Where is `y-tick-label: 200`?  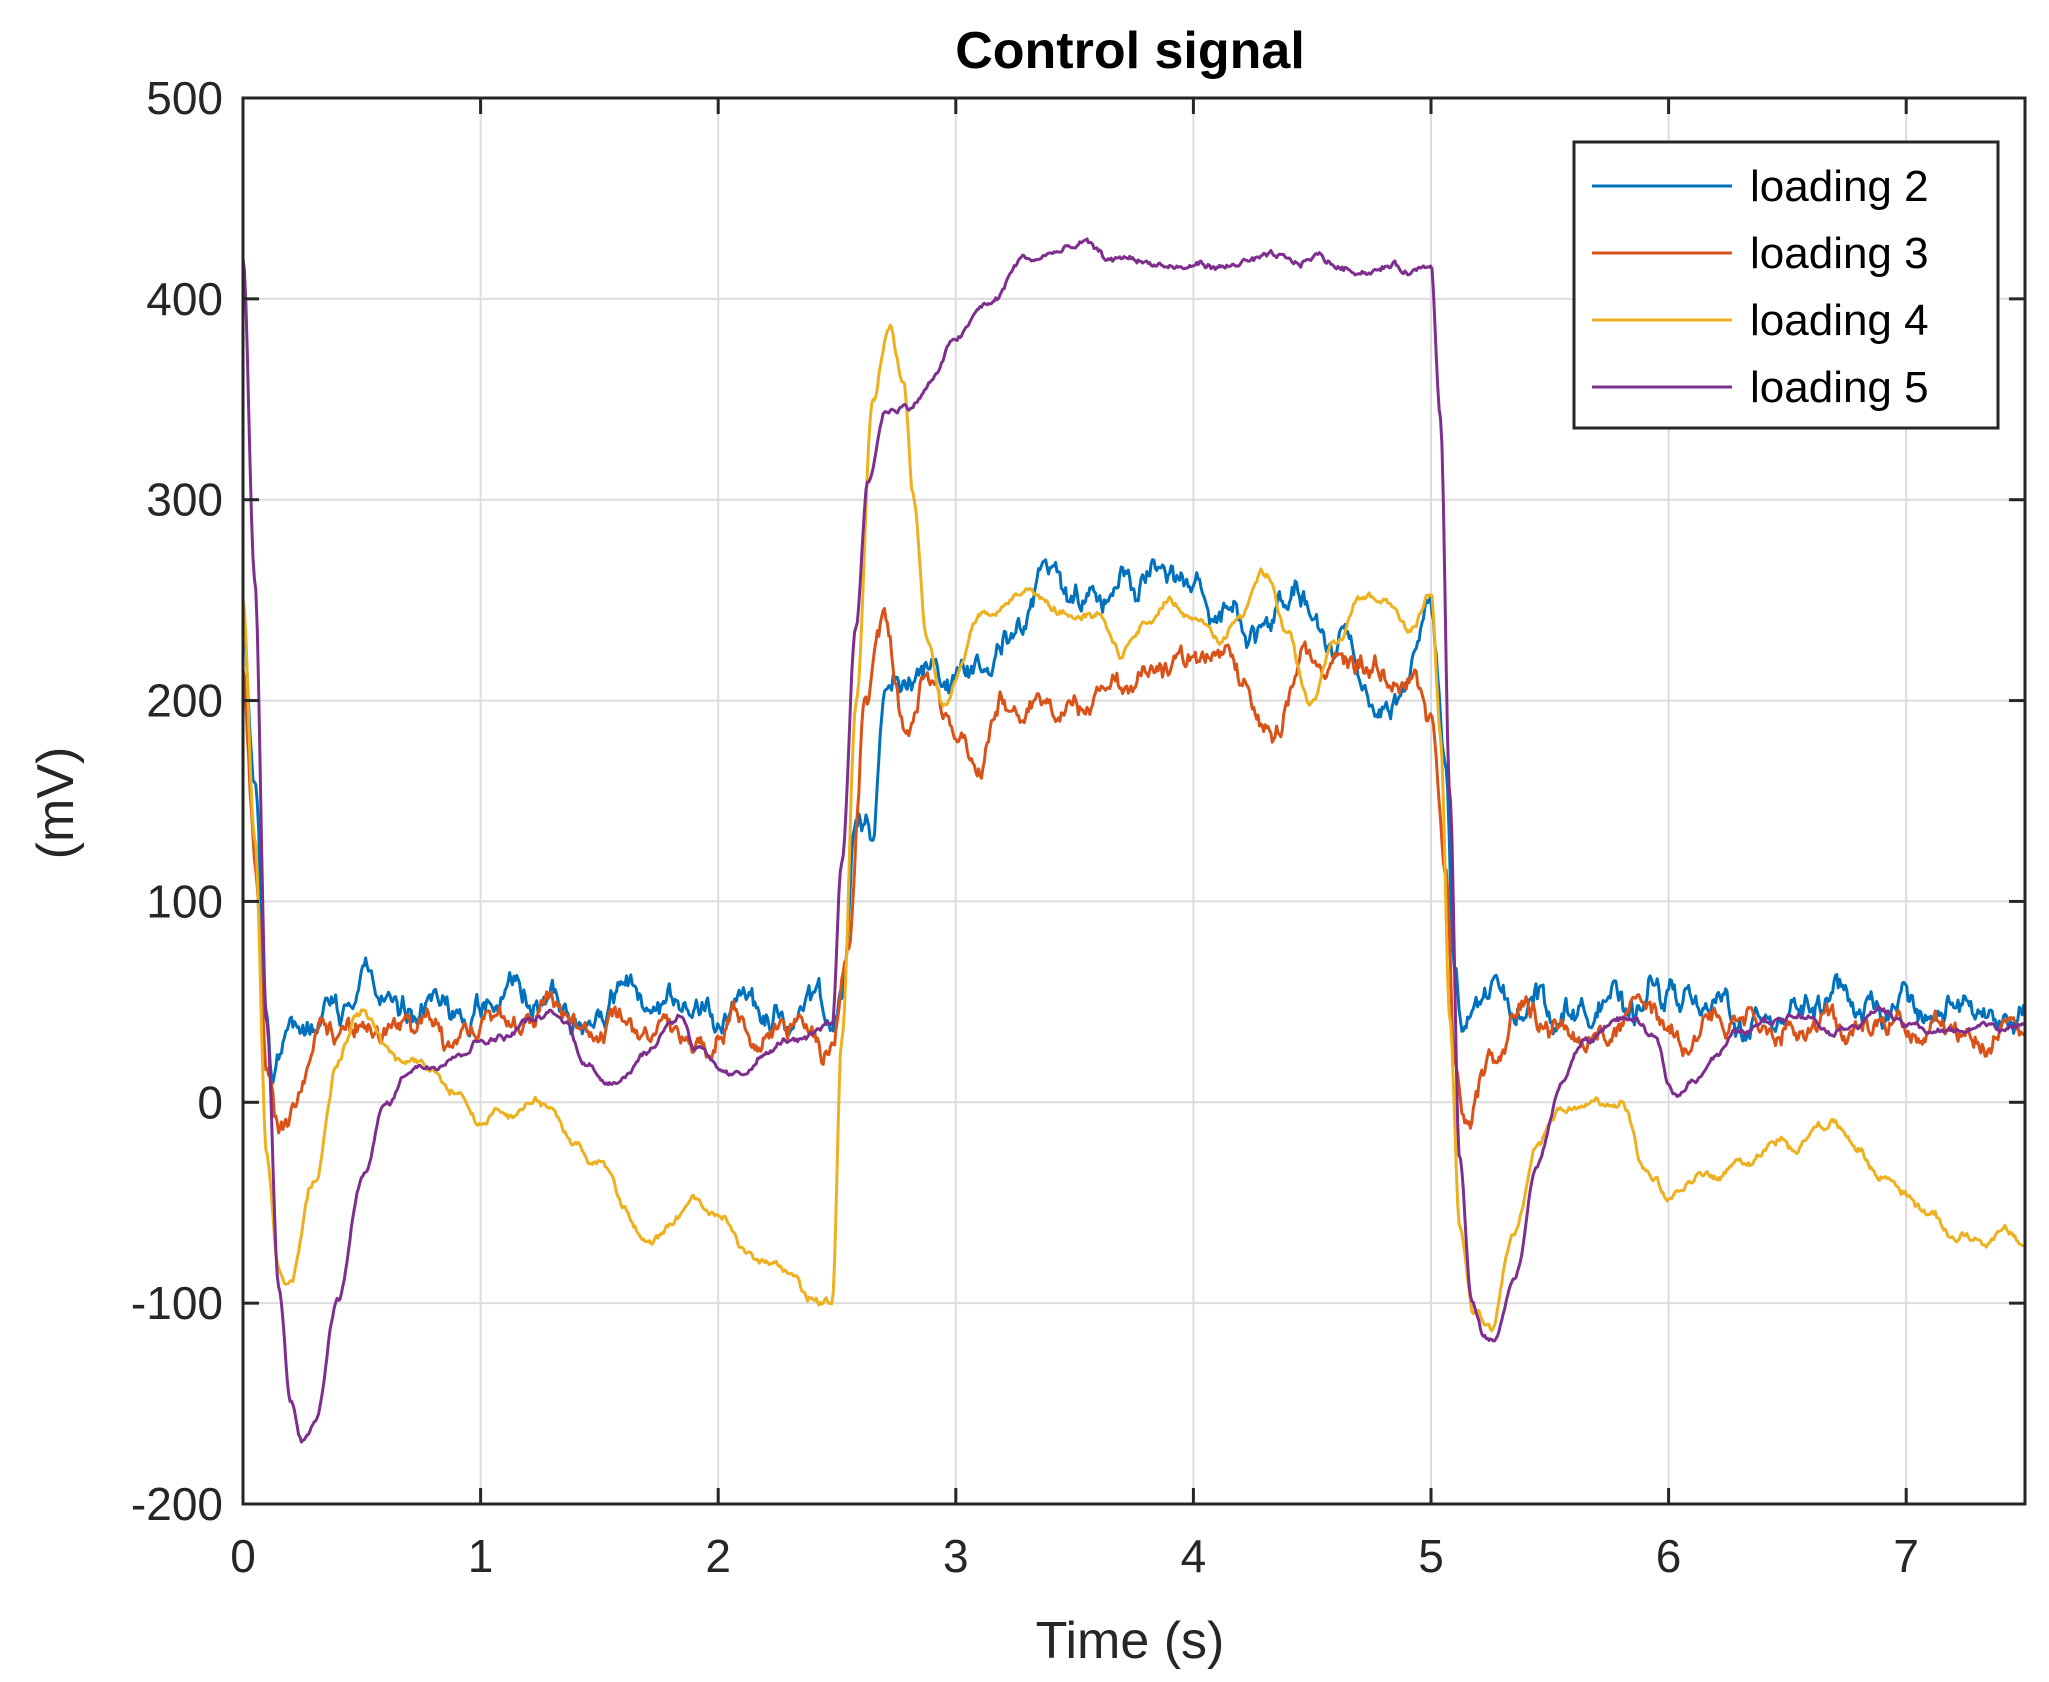 y-tick-label: 200 is located at coordinates (184, 701).